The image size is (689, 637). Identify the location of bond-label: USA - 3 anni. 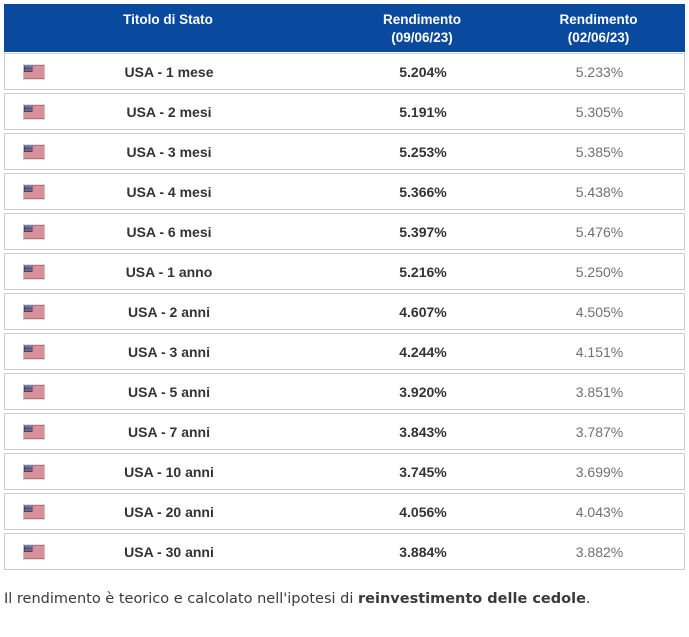
(169, 351).